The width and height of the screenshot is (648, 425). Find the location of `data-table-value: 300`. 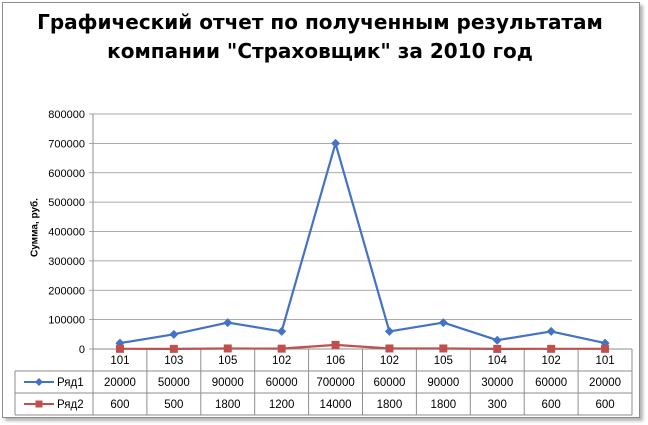

data-table-value: 300 is located at coordinates (497, 405).